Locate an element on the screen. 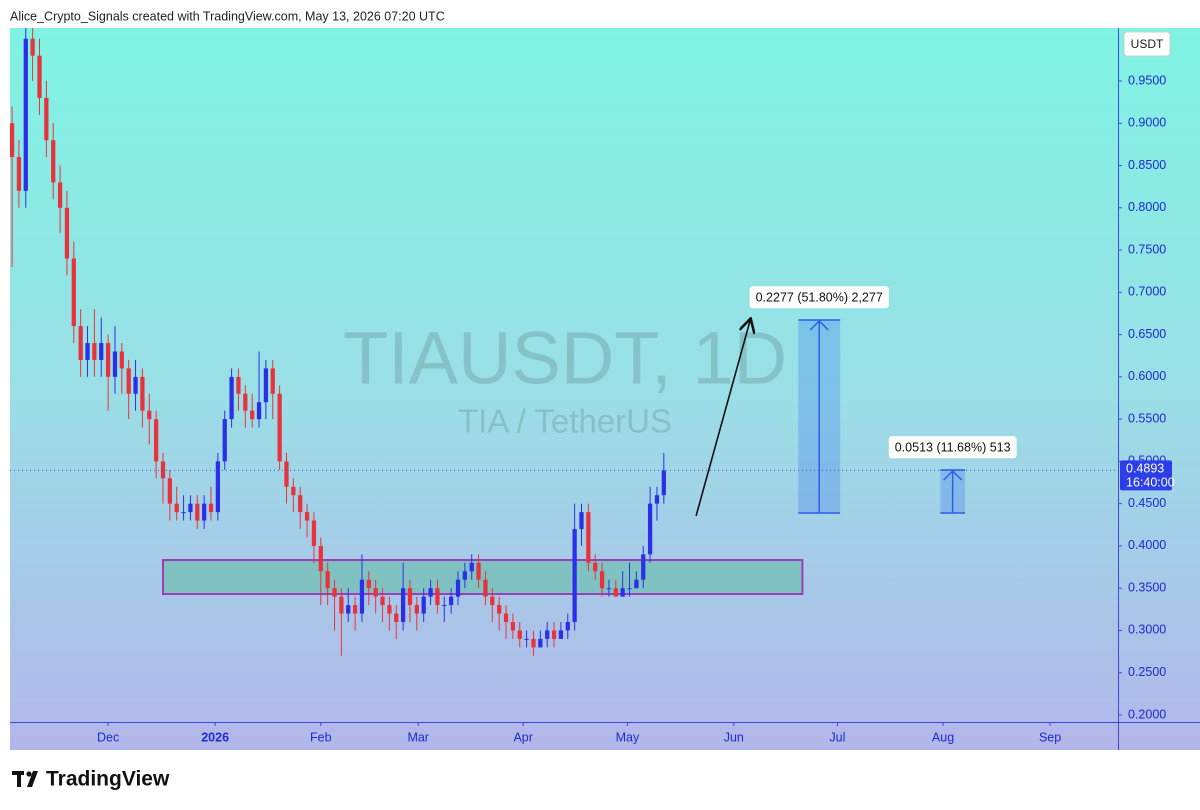  measure-label-bg is located at coordinates (952, 447).